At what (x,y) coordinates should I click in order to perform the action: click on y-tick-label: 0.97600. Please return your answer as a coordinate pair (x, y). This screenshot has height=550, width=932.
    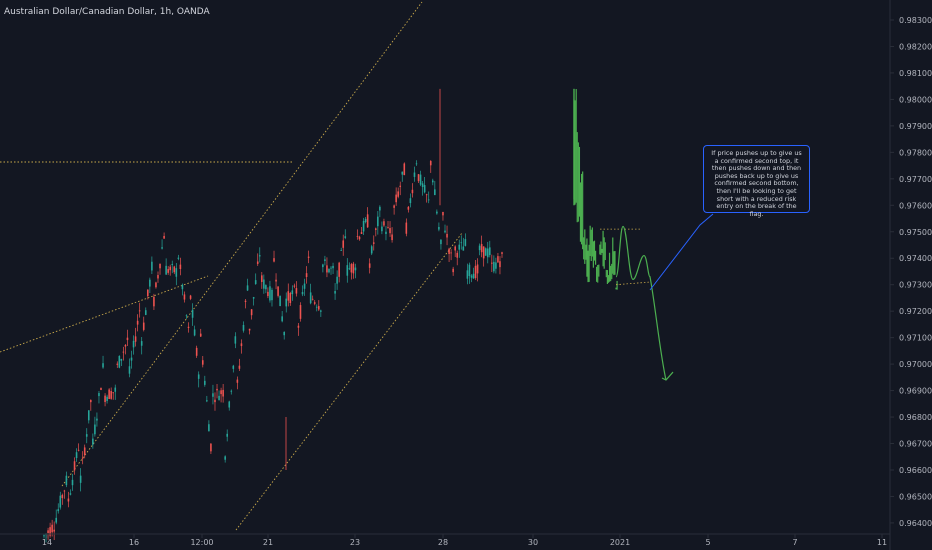
    Looking at the image, I should click on (915, 205).